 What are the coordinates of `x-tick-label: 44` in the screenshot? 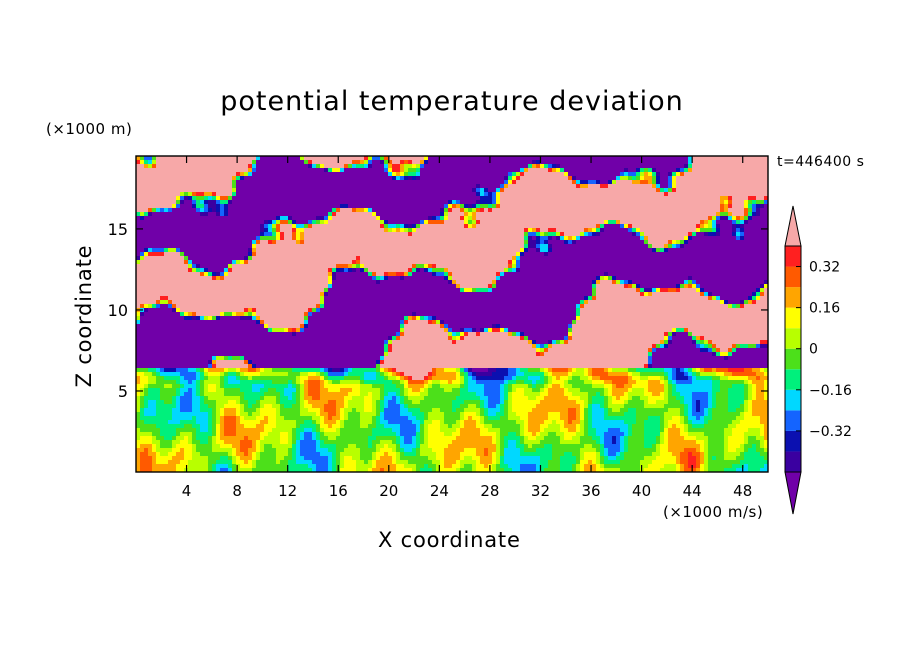 It's located at (692, 491).